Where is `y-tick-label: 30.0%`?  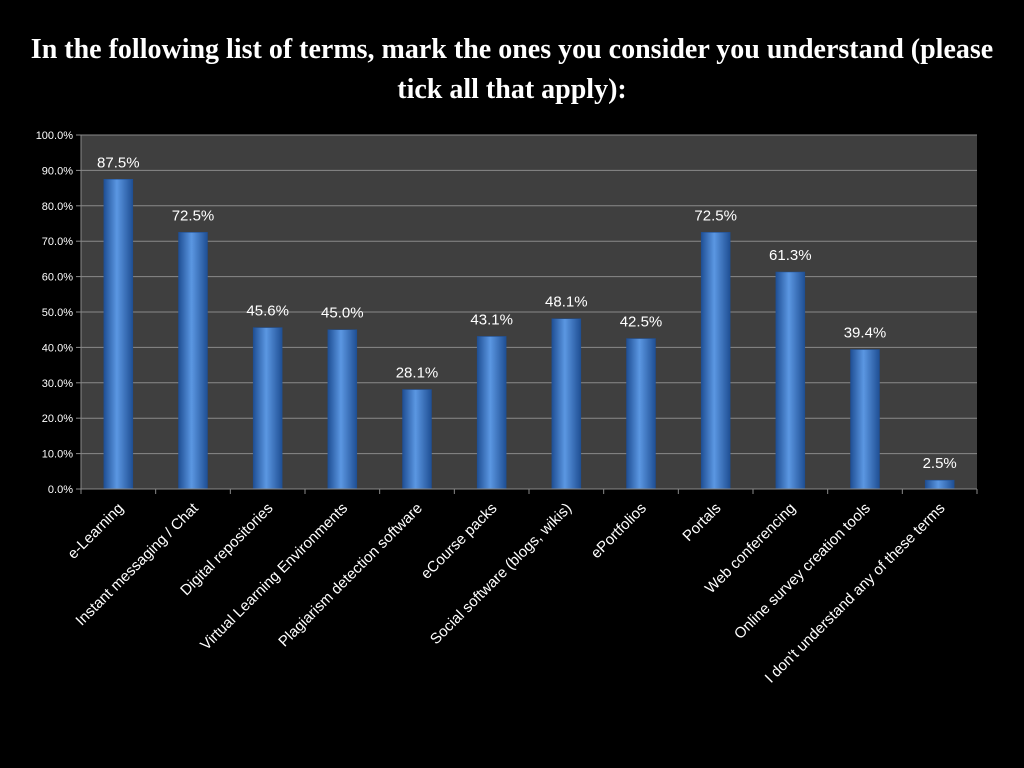
y-tick-label: 30.0% is located at coordinates (57, 384).